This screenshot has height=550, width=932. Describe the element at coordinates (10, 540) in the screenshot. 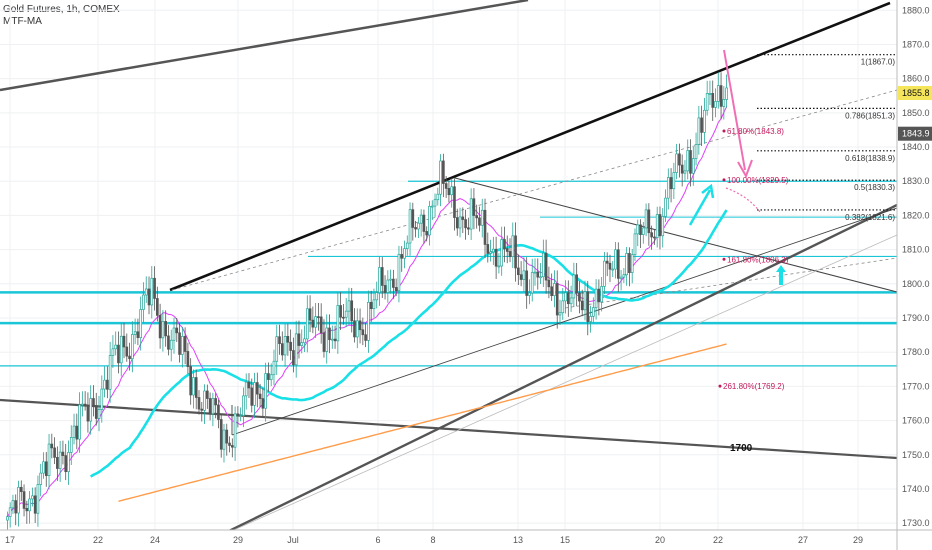

I see `x-tick-label: 17` at that location.